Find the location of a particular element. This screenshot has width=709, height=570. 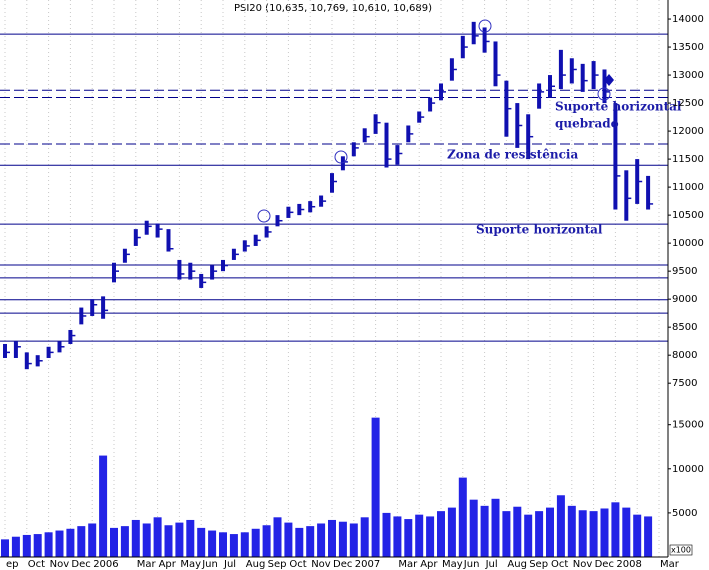

y-tick-label: 13000 is located at coordinates (688, 75).